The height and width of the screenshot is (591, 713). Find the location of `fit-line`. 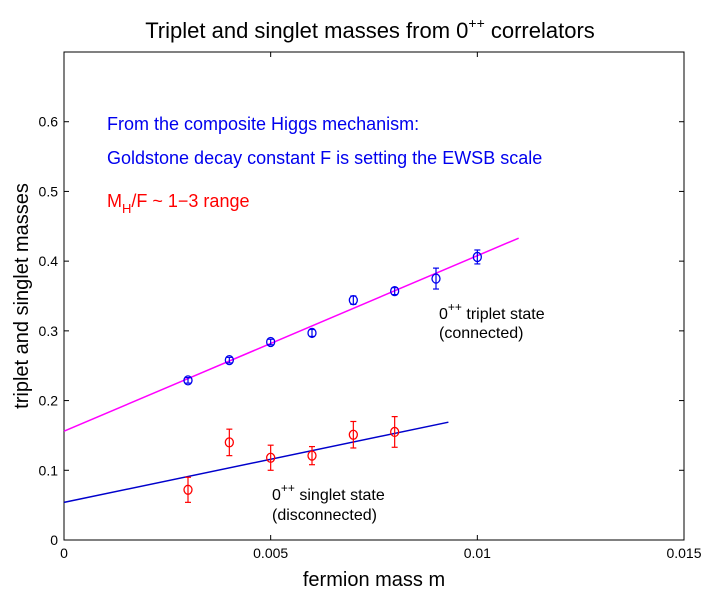

fit-line is located at coordinates (256, 462).